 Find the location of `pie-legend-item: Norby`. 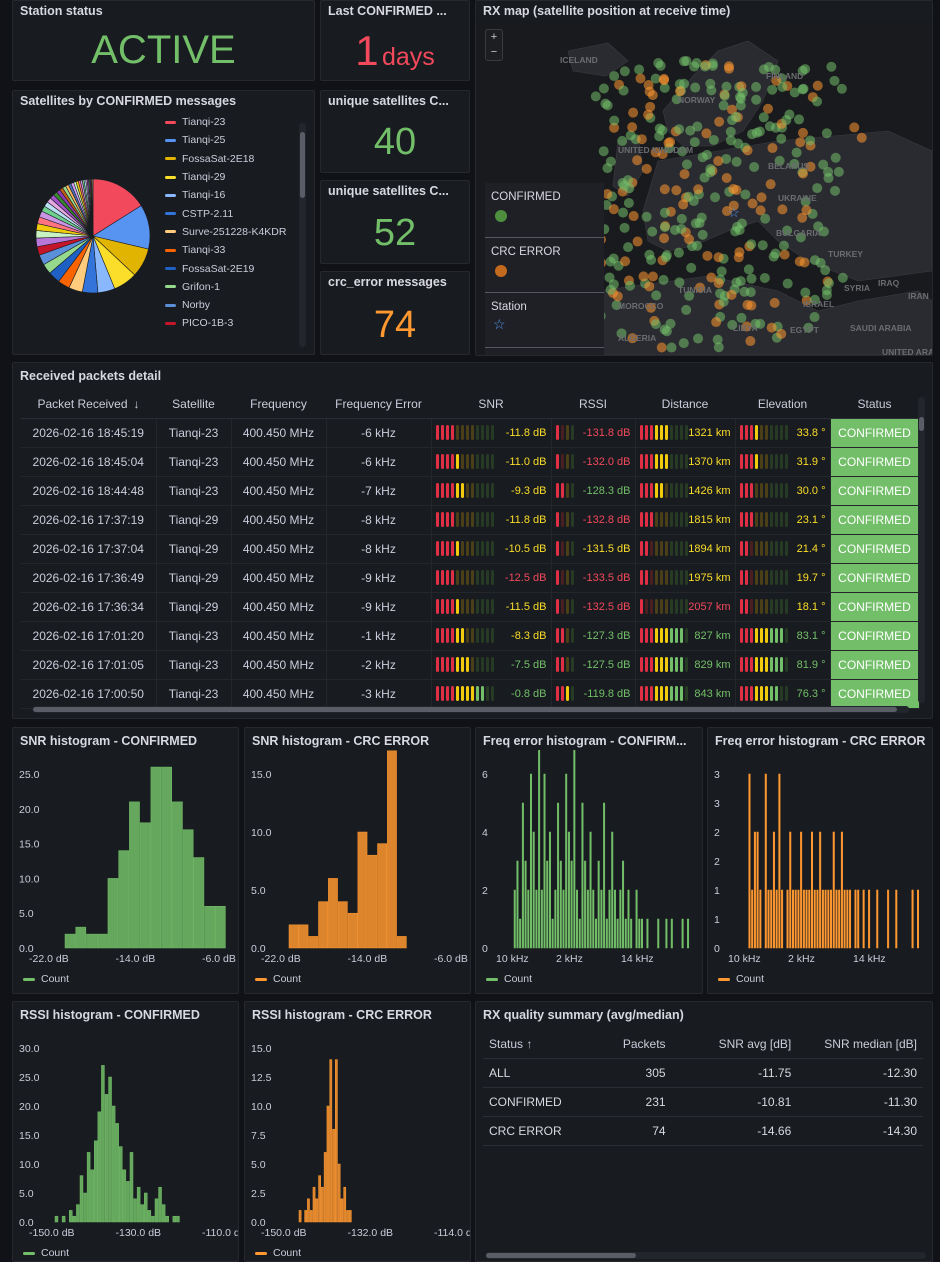

pie-legend-item: Norby is located at coordinates (235, 305).